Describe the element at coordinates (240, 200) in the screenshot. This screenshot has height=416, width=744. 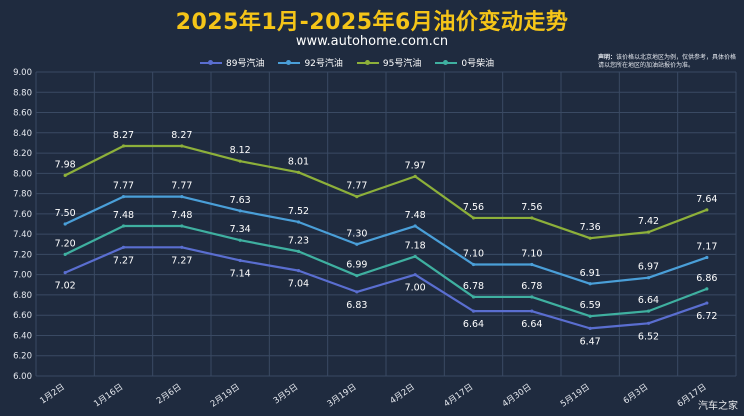
I see `data-label: 7.63` at that location.